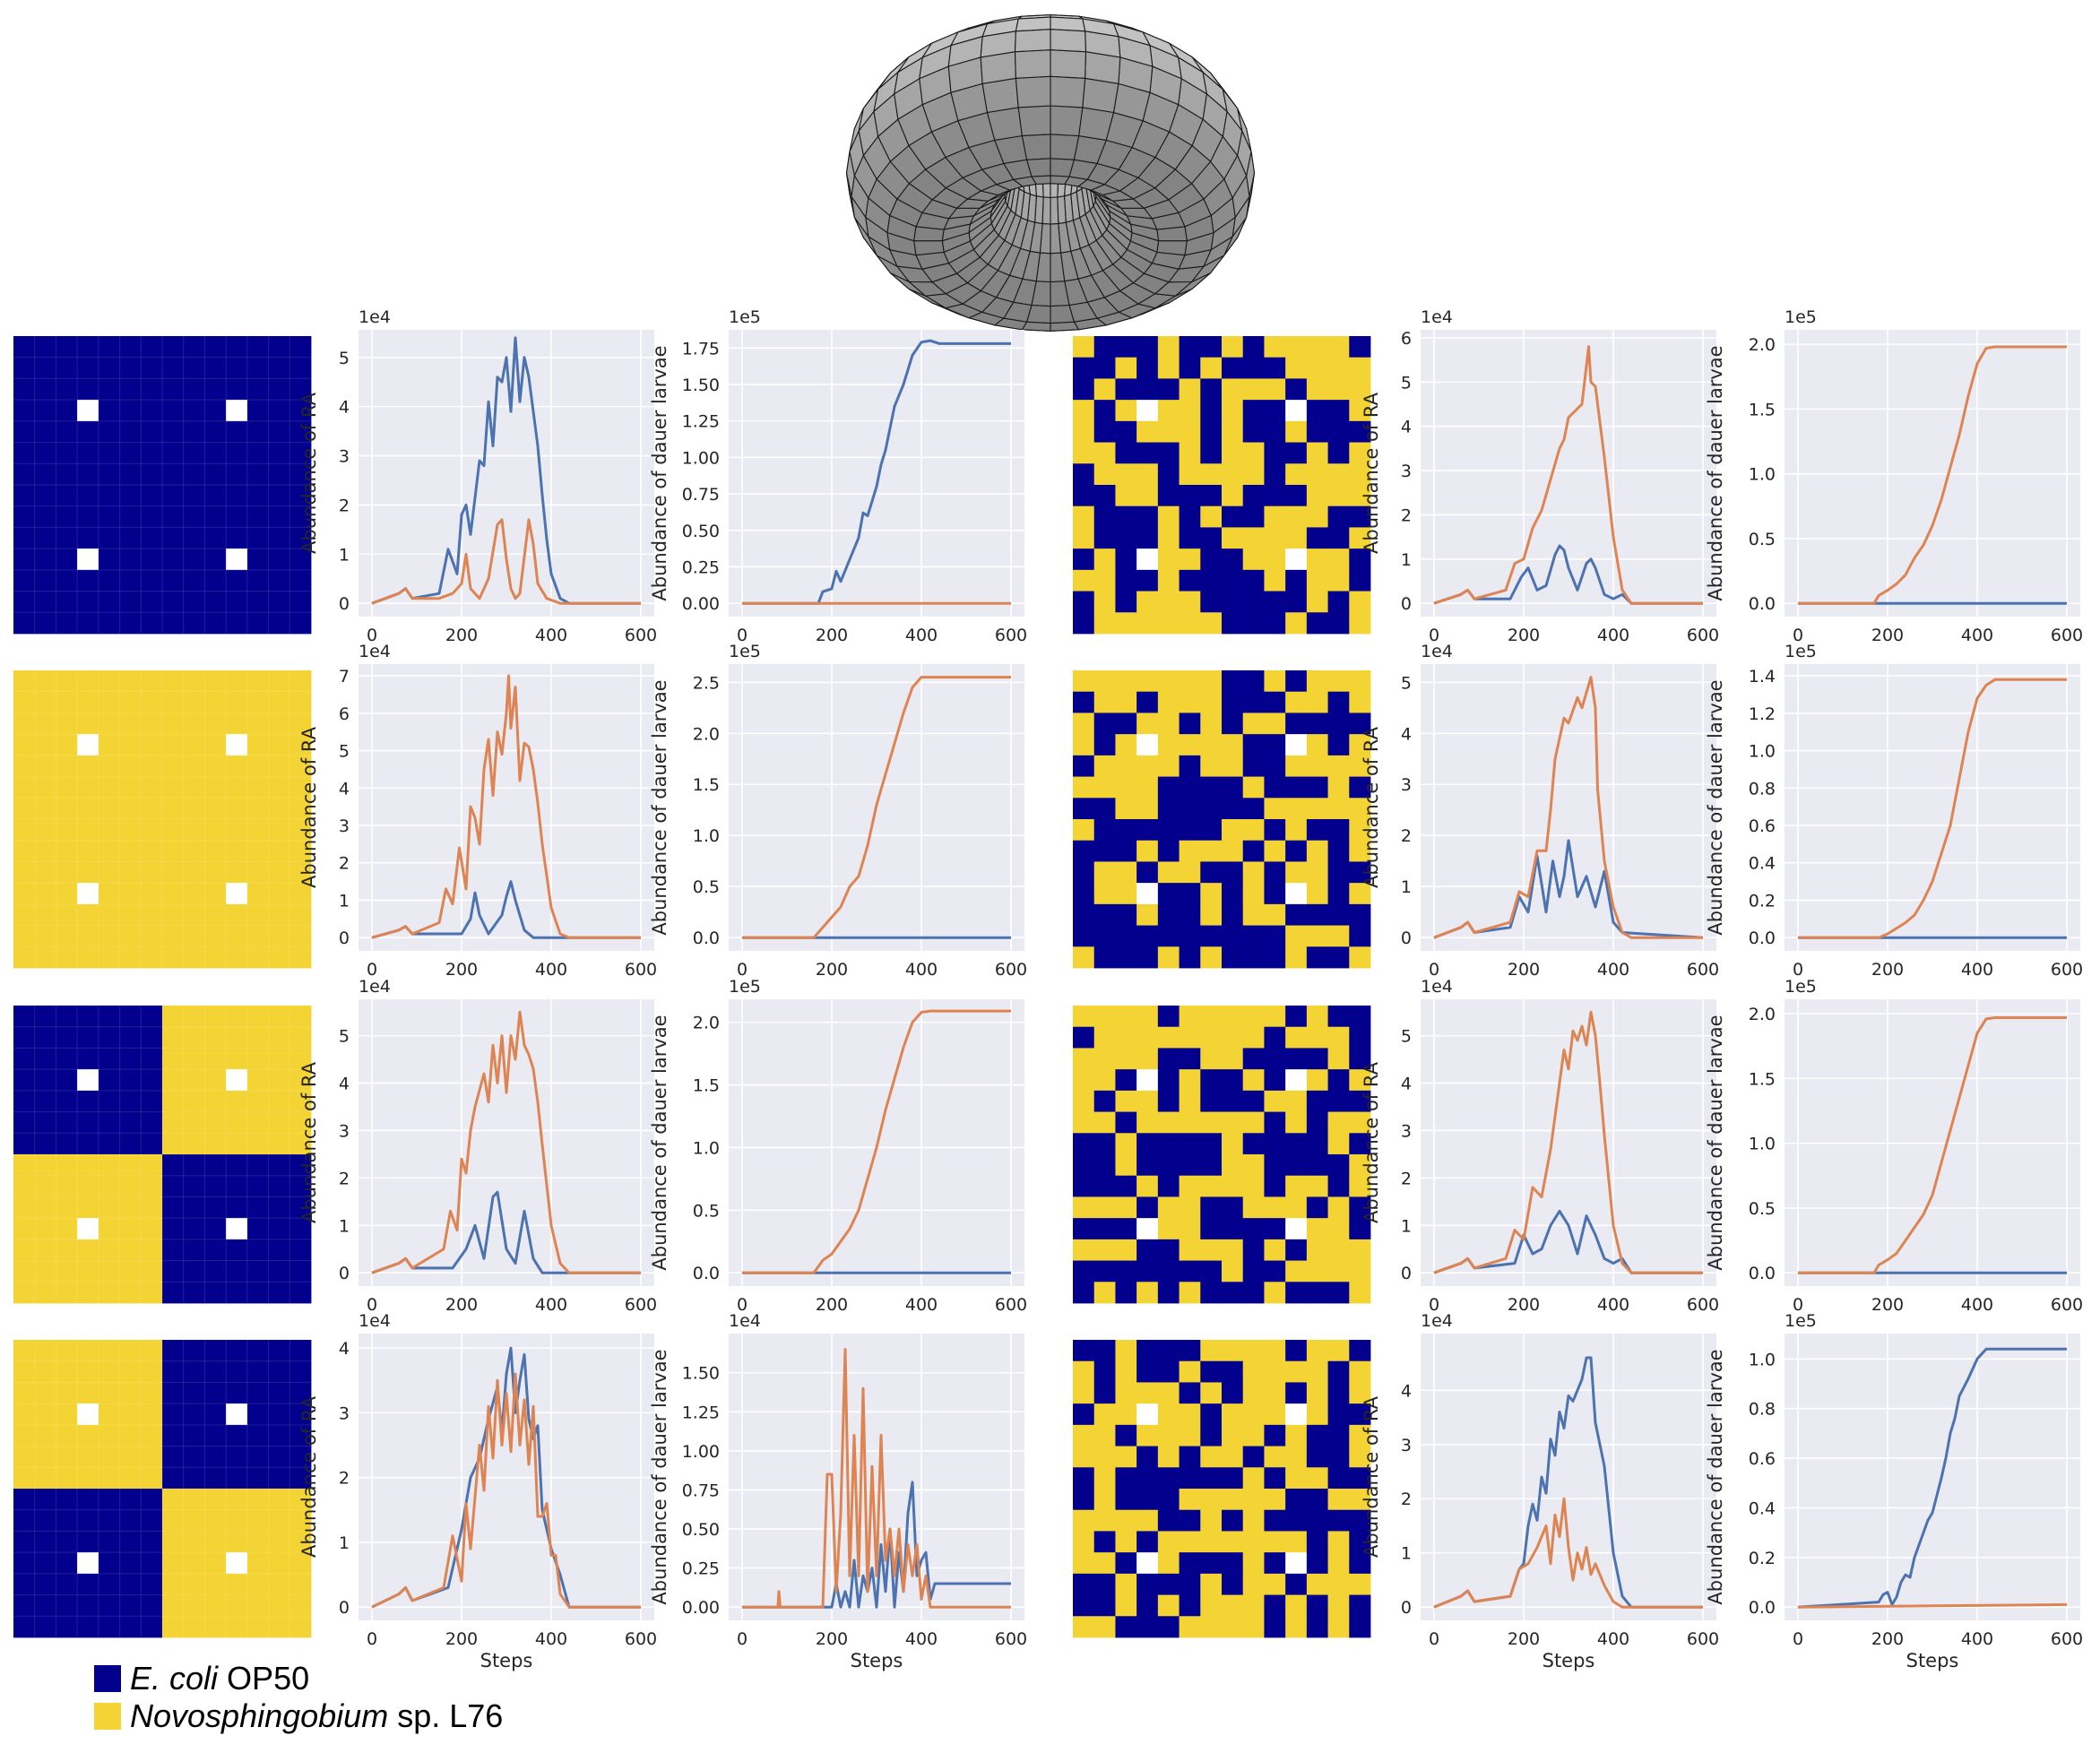 The image size is (2100, 1753). What do you see at coordinates (1406, 1608) in the screenshot?
I see `y-tick-label: 0` at bounding box center [1406, 1608].